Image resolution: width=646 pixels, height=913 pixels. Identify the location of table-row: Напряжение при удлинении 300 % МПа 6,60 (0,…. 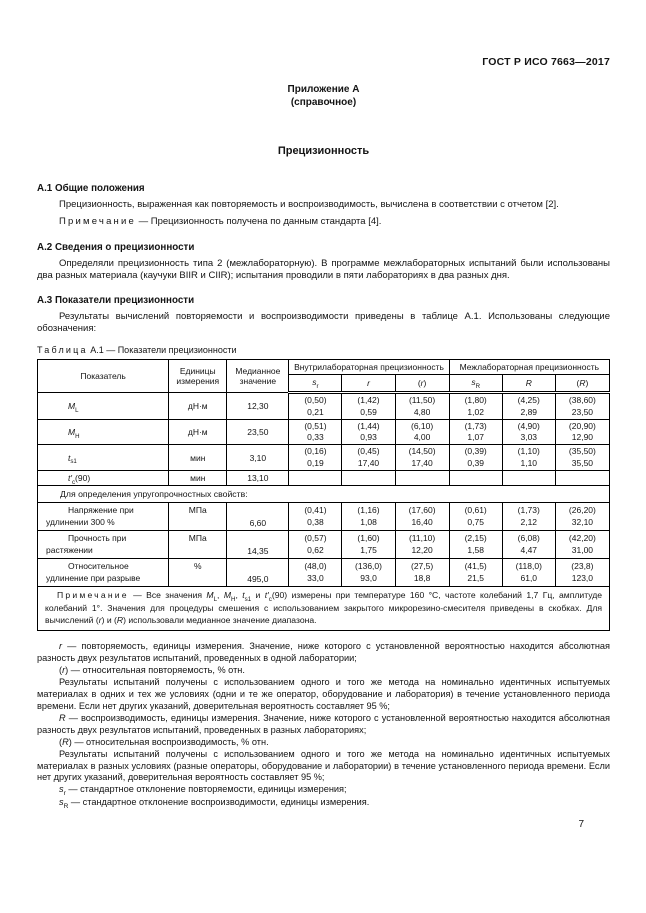
(323, 517).